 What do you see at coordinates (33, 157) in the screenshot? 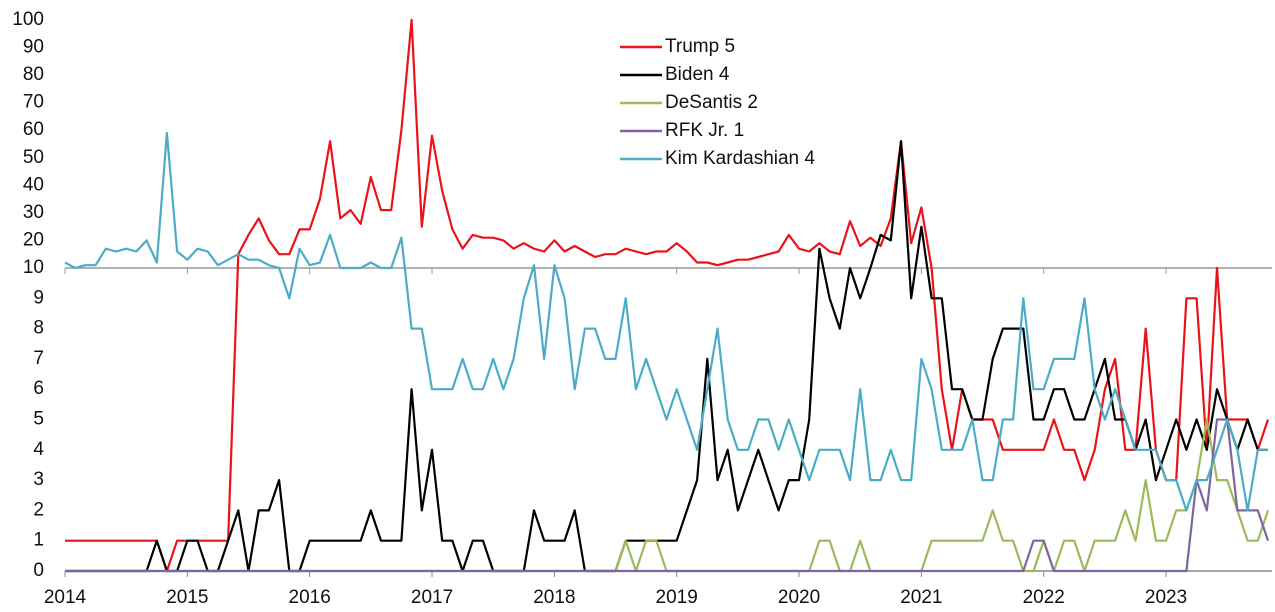
I see `y-tick-label: 50` at bounding box center [33, 157].